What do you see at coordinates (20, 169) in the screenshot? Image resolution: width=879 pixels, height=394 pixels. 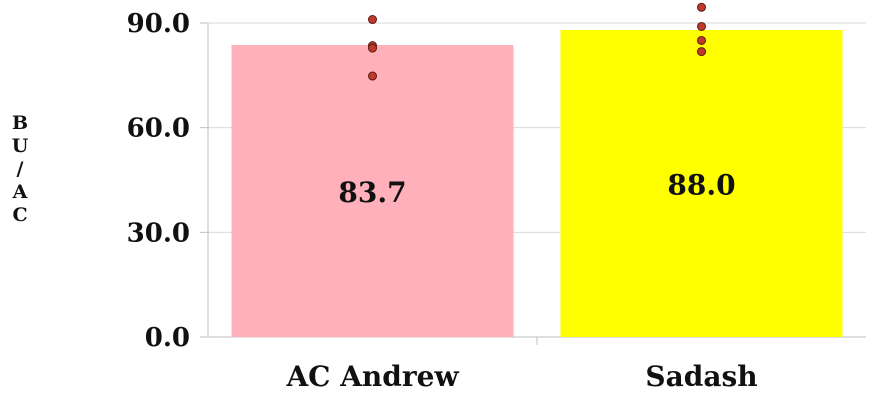 I see `y-axis-label-char: /` at bounding box center [20, 169].